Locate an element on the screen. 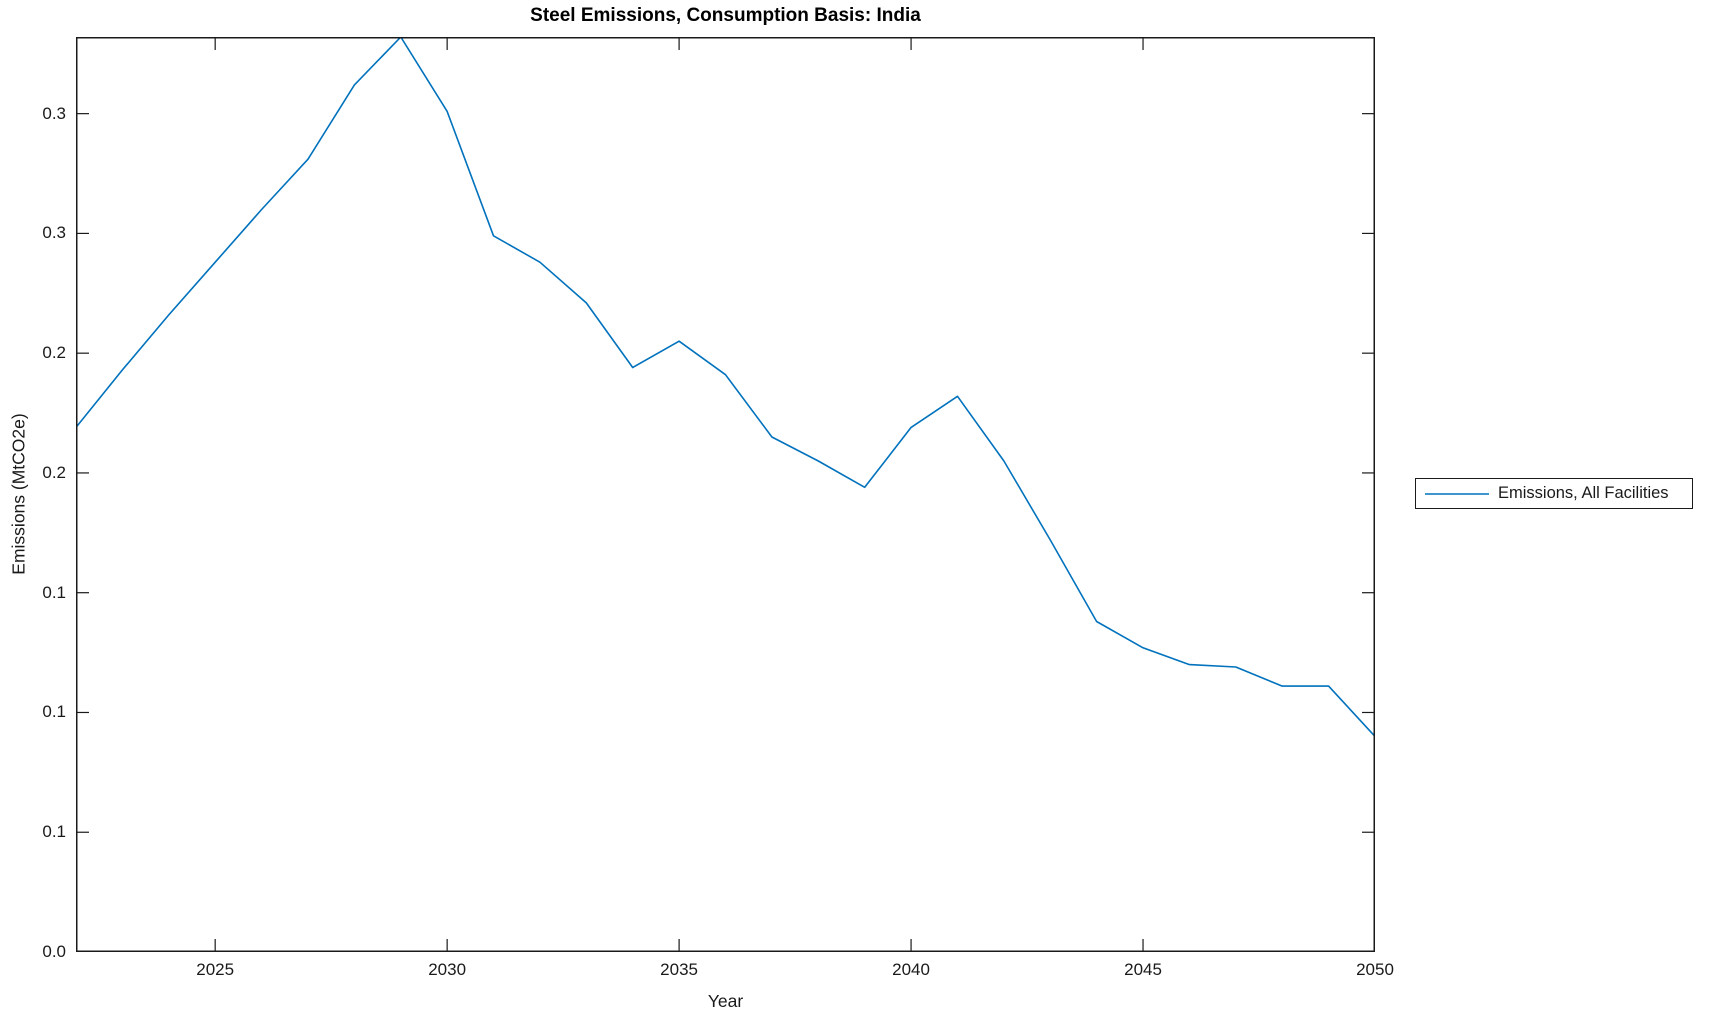 Image resolution: width=1709 pixels, height=1021 pixels. x-tick-label: 2035 is located at coordinates (679, 969).